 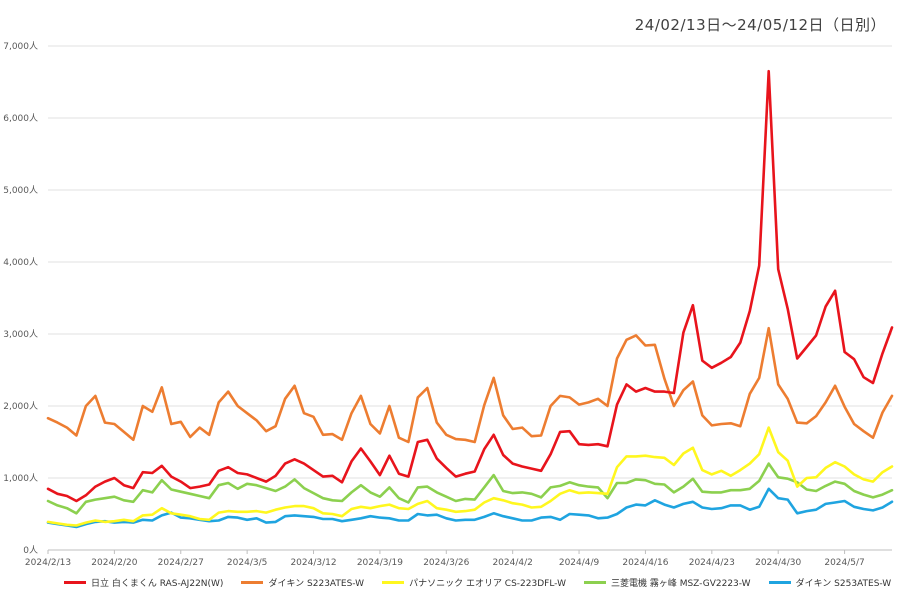 I want to click on legend-label: ダイキン S253ATES-W, so click(x=843, y=584).